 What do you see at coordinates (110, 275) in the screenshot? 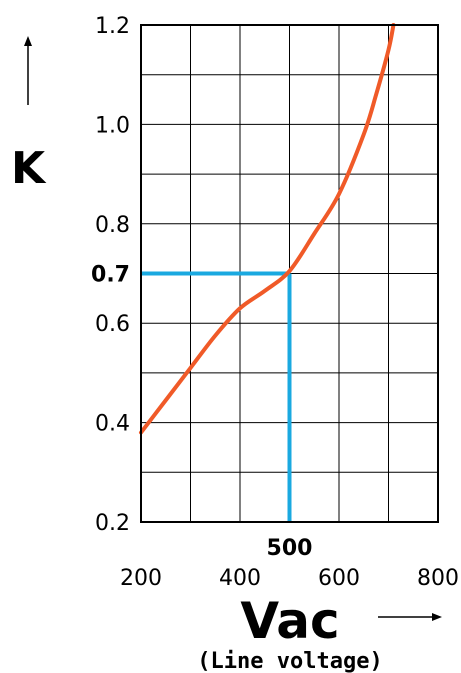
I see `highlight-y-label: 0.7` at bounding box center [110, 275].